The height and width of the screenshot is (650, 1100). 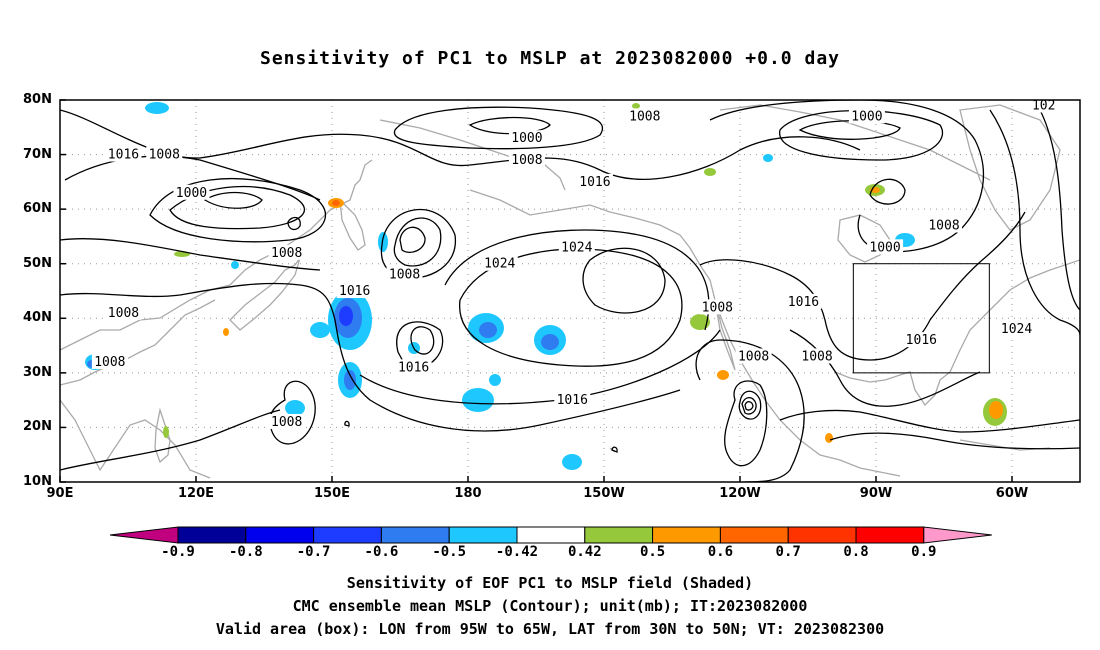 What do you see at coordinates (788, 552) in the screenshot?
I see `colorbar-label: 0.7` at bounding box center [788, 552].